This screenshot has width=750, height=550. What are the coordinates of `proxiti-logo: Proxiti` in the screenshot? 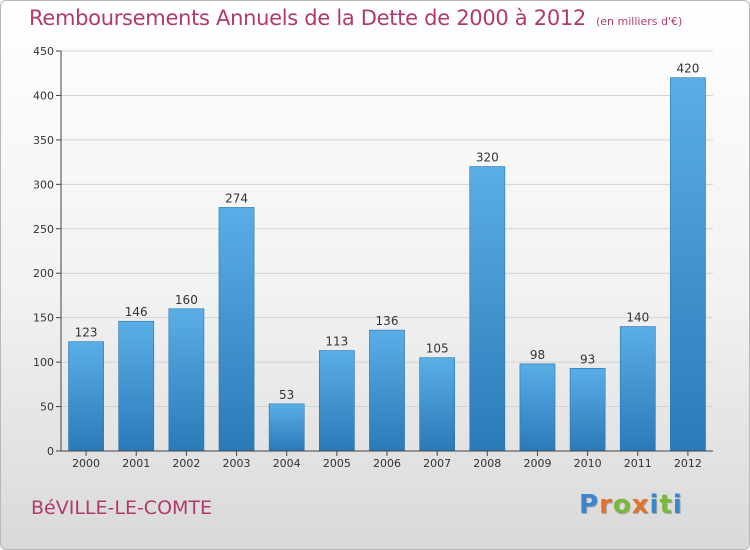 It's located at (631, 505).